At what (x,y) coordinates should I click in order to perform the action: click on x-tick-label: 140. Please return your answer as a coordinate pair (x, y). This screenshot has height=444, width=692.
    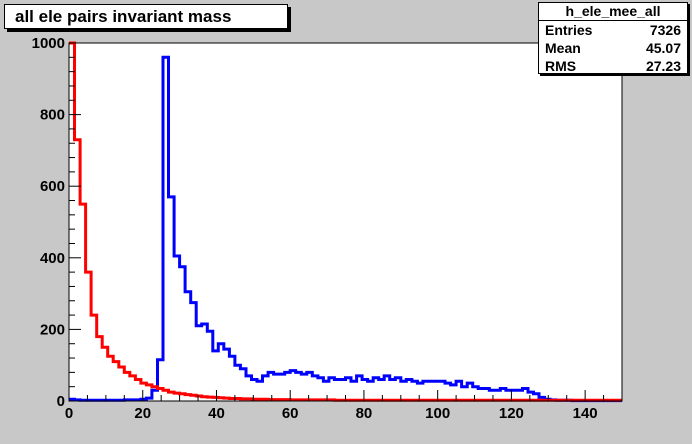
    Looking at the image, I should click on (585, 413).